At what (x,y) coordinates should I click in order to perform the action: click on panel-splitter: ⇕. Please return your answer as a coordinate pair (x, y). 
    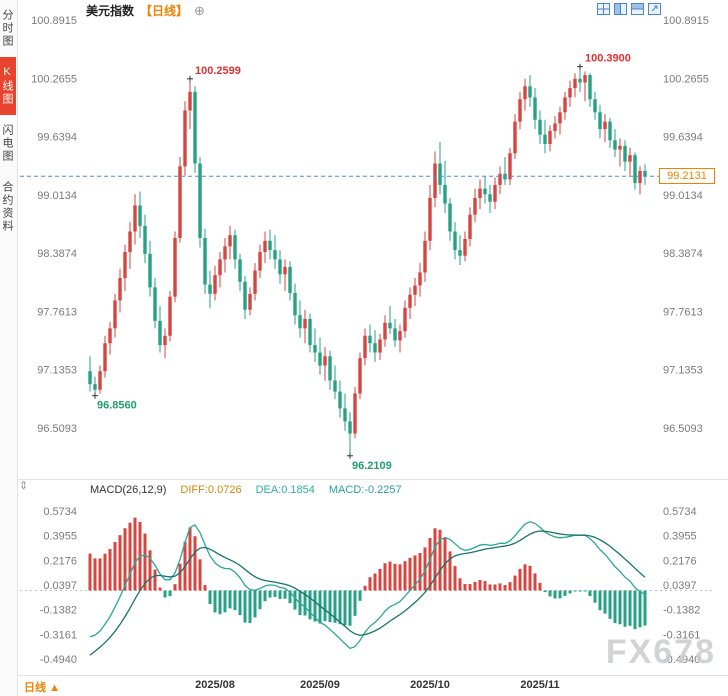
    Looking at the image, I should click on (23, 486).